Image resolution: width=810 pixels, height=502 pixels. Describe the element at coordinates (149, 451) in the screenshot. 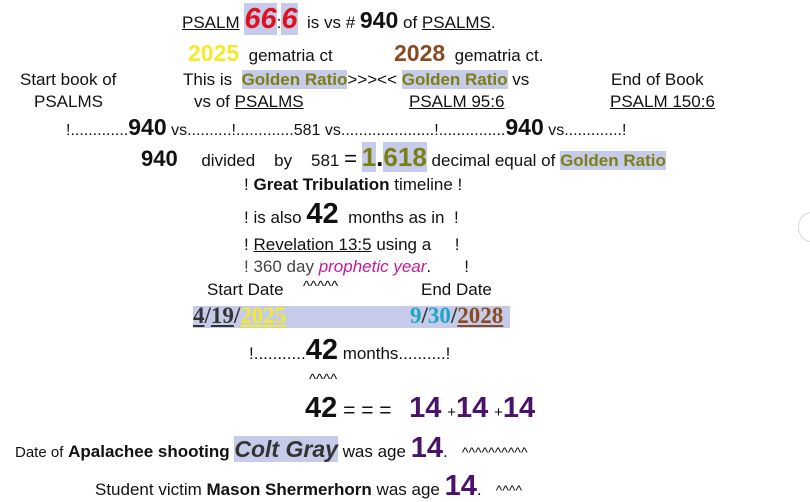

I see `apalachee-shooting: Apalachee shooting` at that location.